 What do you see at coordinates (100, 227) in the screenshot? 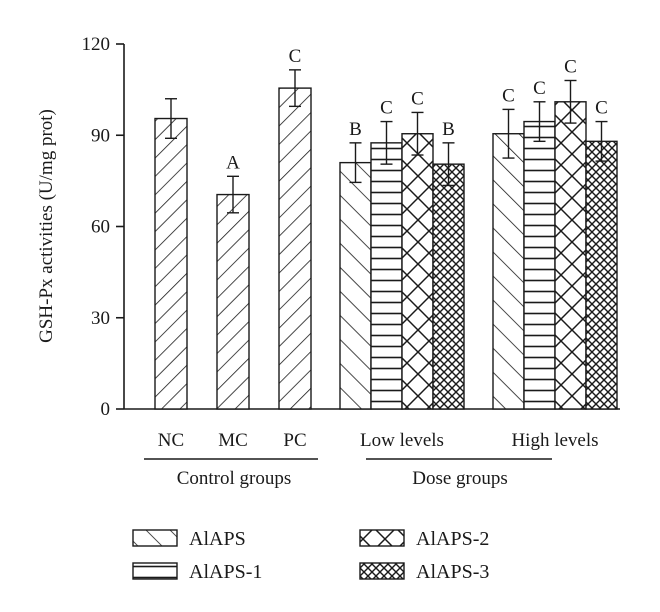
I see `y-tick-label: 60` at bounding box center [100, 227].